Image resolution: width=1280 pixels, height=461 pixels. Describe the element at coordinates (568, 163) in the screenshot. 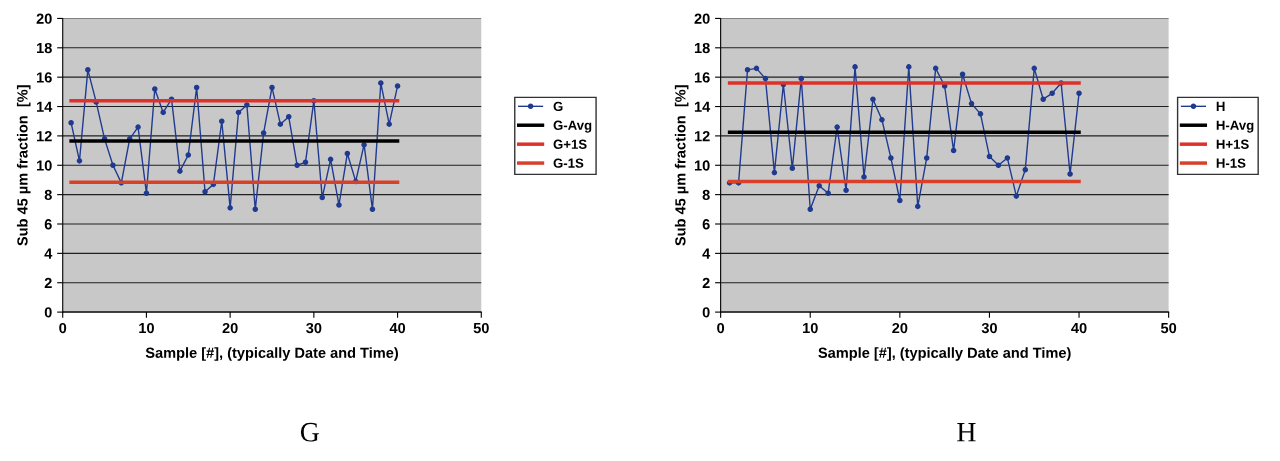

I see `legend-label: G-1S` at that location.